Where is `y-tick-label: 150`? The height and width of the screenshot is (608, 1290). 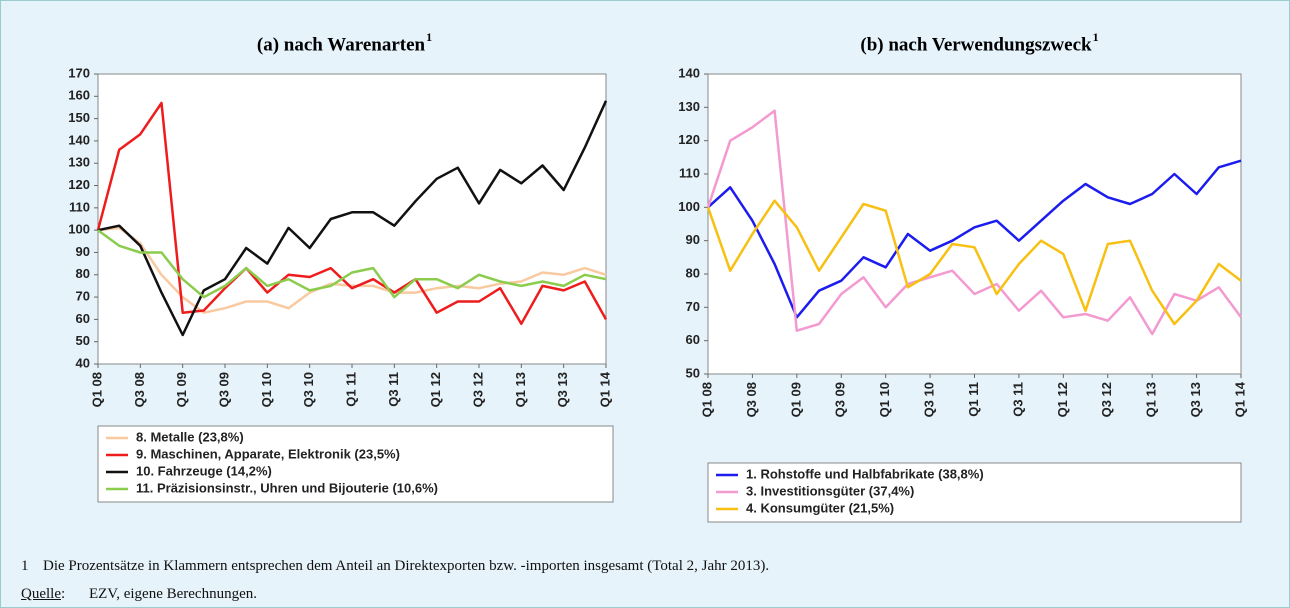
y-tick-label: 150 is located at coordinates (79, 117).